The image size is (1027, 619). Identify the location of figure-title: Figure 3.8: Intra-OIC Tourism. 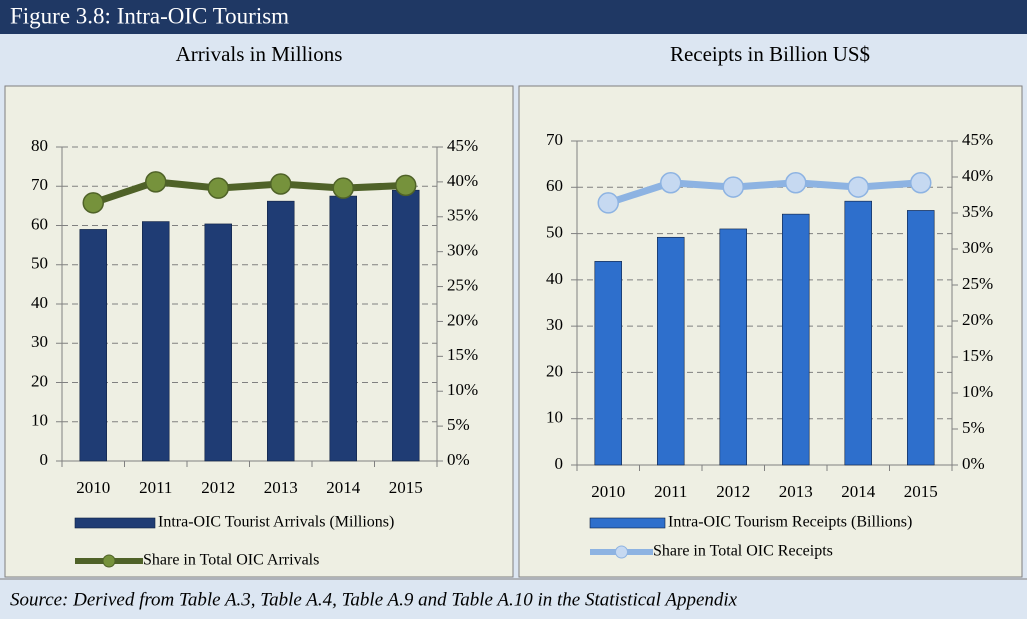
(149, 15).